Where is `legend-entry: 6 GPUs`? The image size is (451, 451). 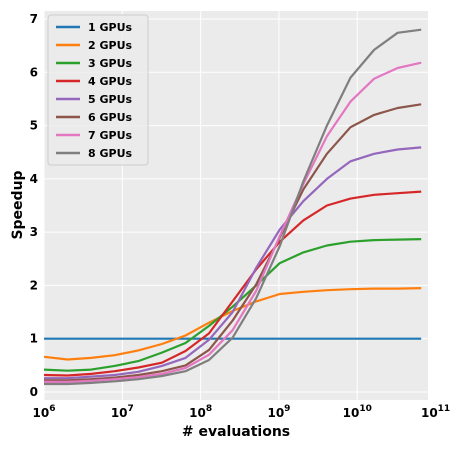 legend-entry: 6 GPUs is located at coordinates (110, 117).